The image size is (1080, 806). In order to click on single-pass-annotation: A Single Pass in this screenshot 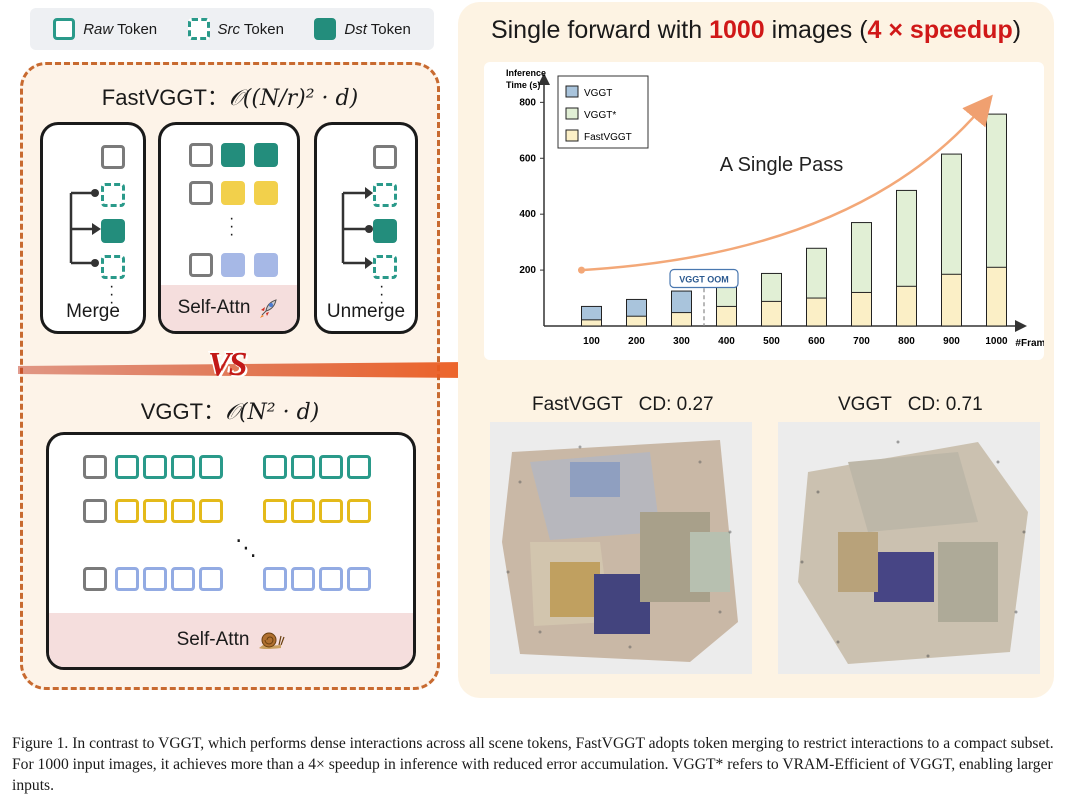, I will do `click(781, 165)`.